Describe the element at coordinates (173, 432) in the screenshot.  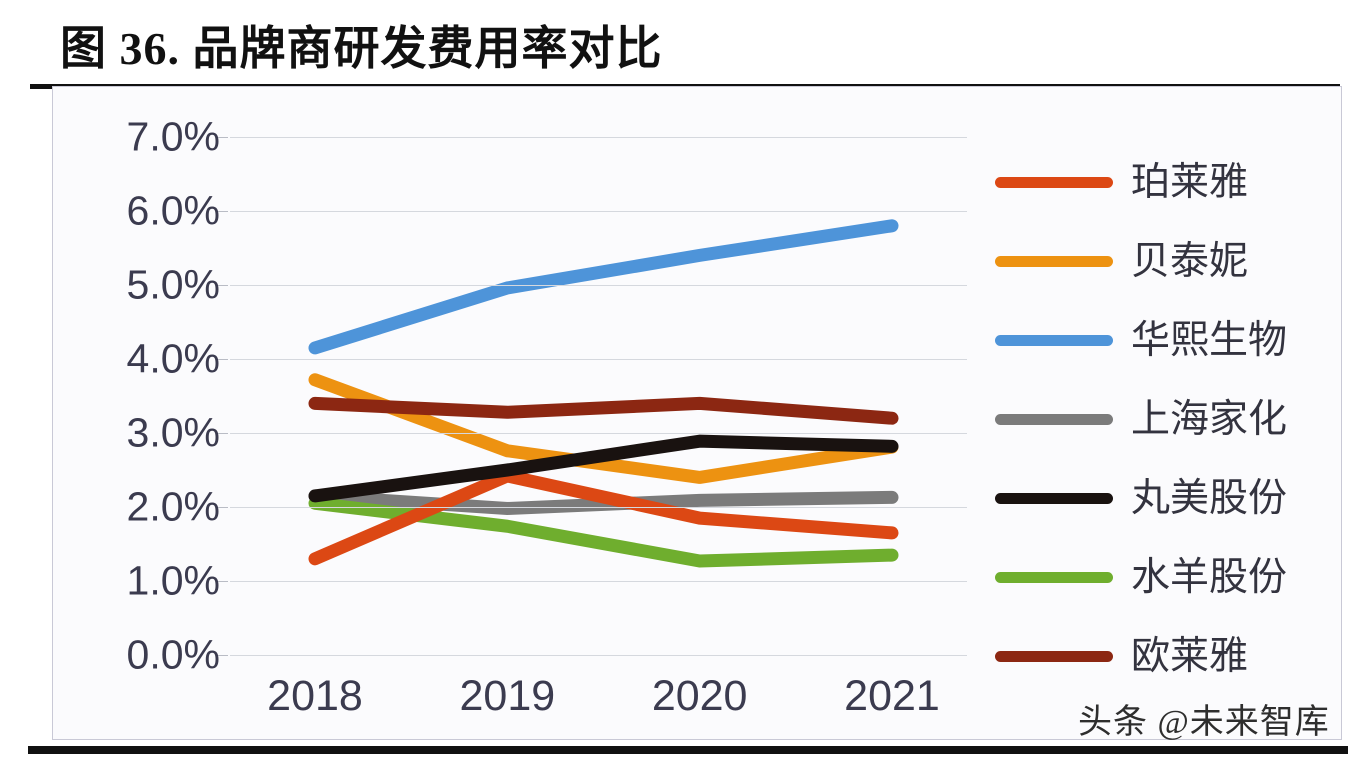
I see `y-axis-tick-label: 3.0%` at that location.